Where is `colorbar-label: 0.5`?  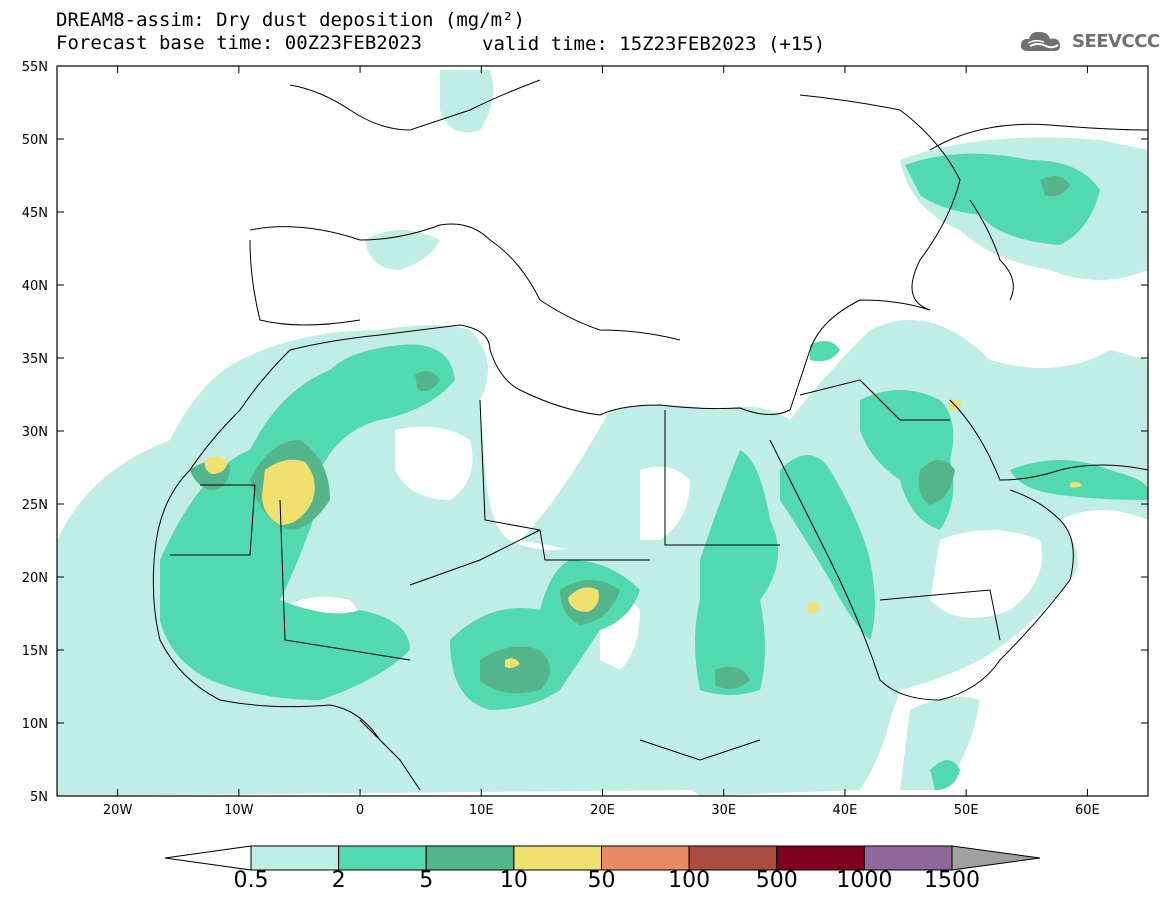
colorbar-label: 0.5 is located at coordinates (251, 880).